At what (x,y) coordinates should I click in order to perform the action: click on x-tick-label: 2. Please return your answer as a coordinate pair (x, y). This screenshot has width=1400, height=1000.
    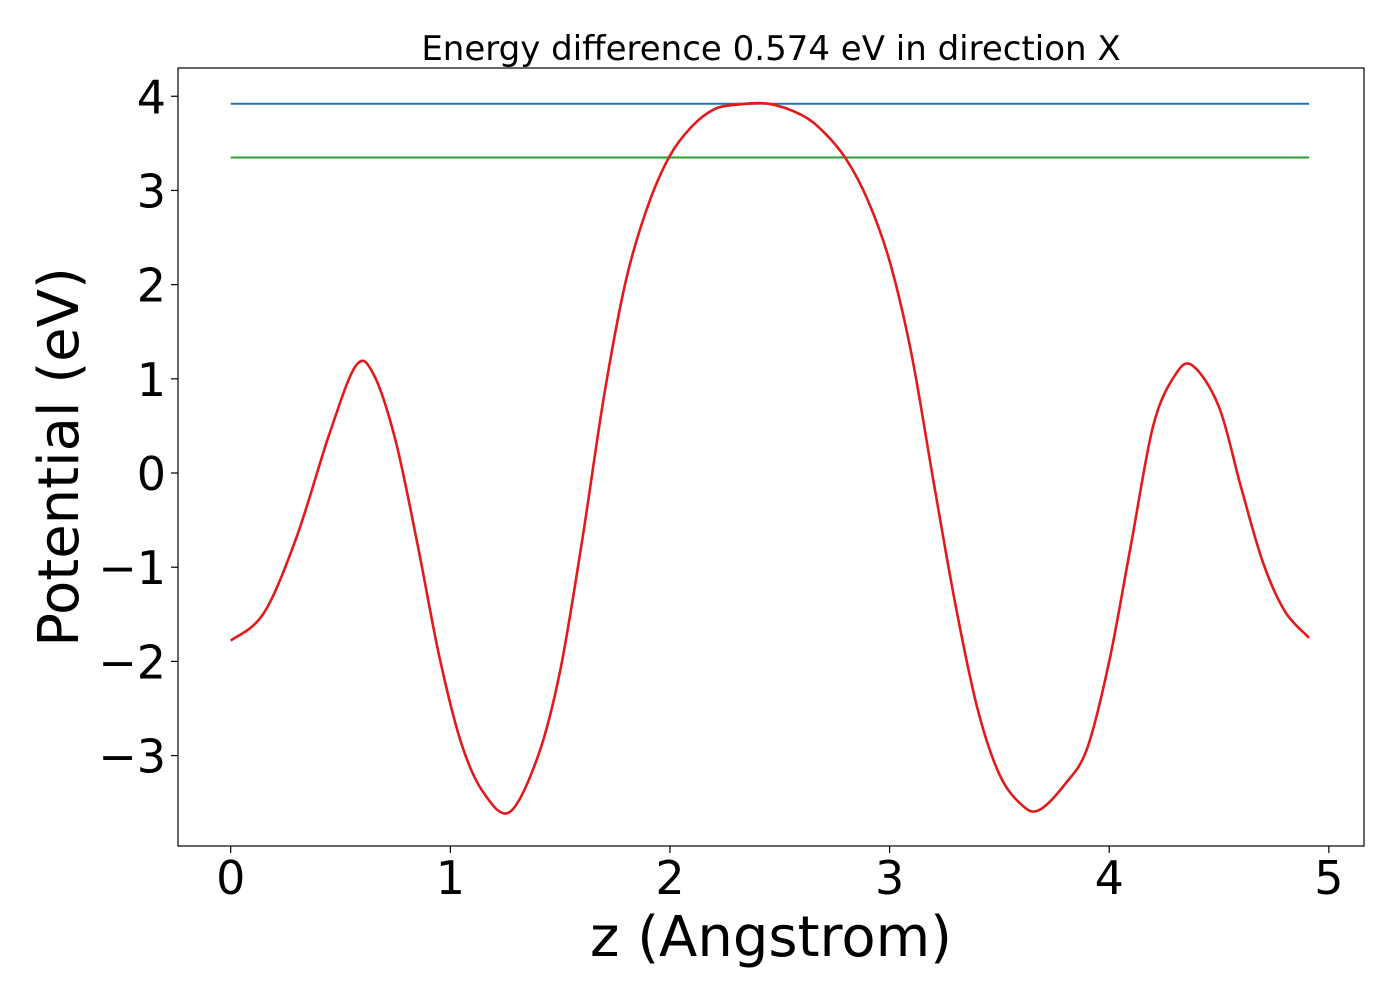
    Looking at the image, I should click on (669, 878).